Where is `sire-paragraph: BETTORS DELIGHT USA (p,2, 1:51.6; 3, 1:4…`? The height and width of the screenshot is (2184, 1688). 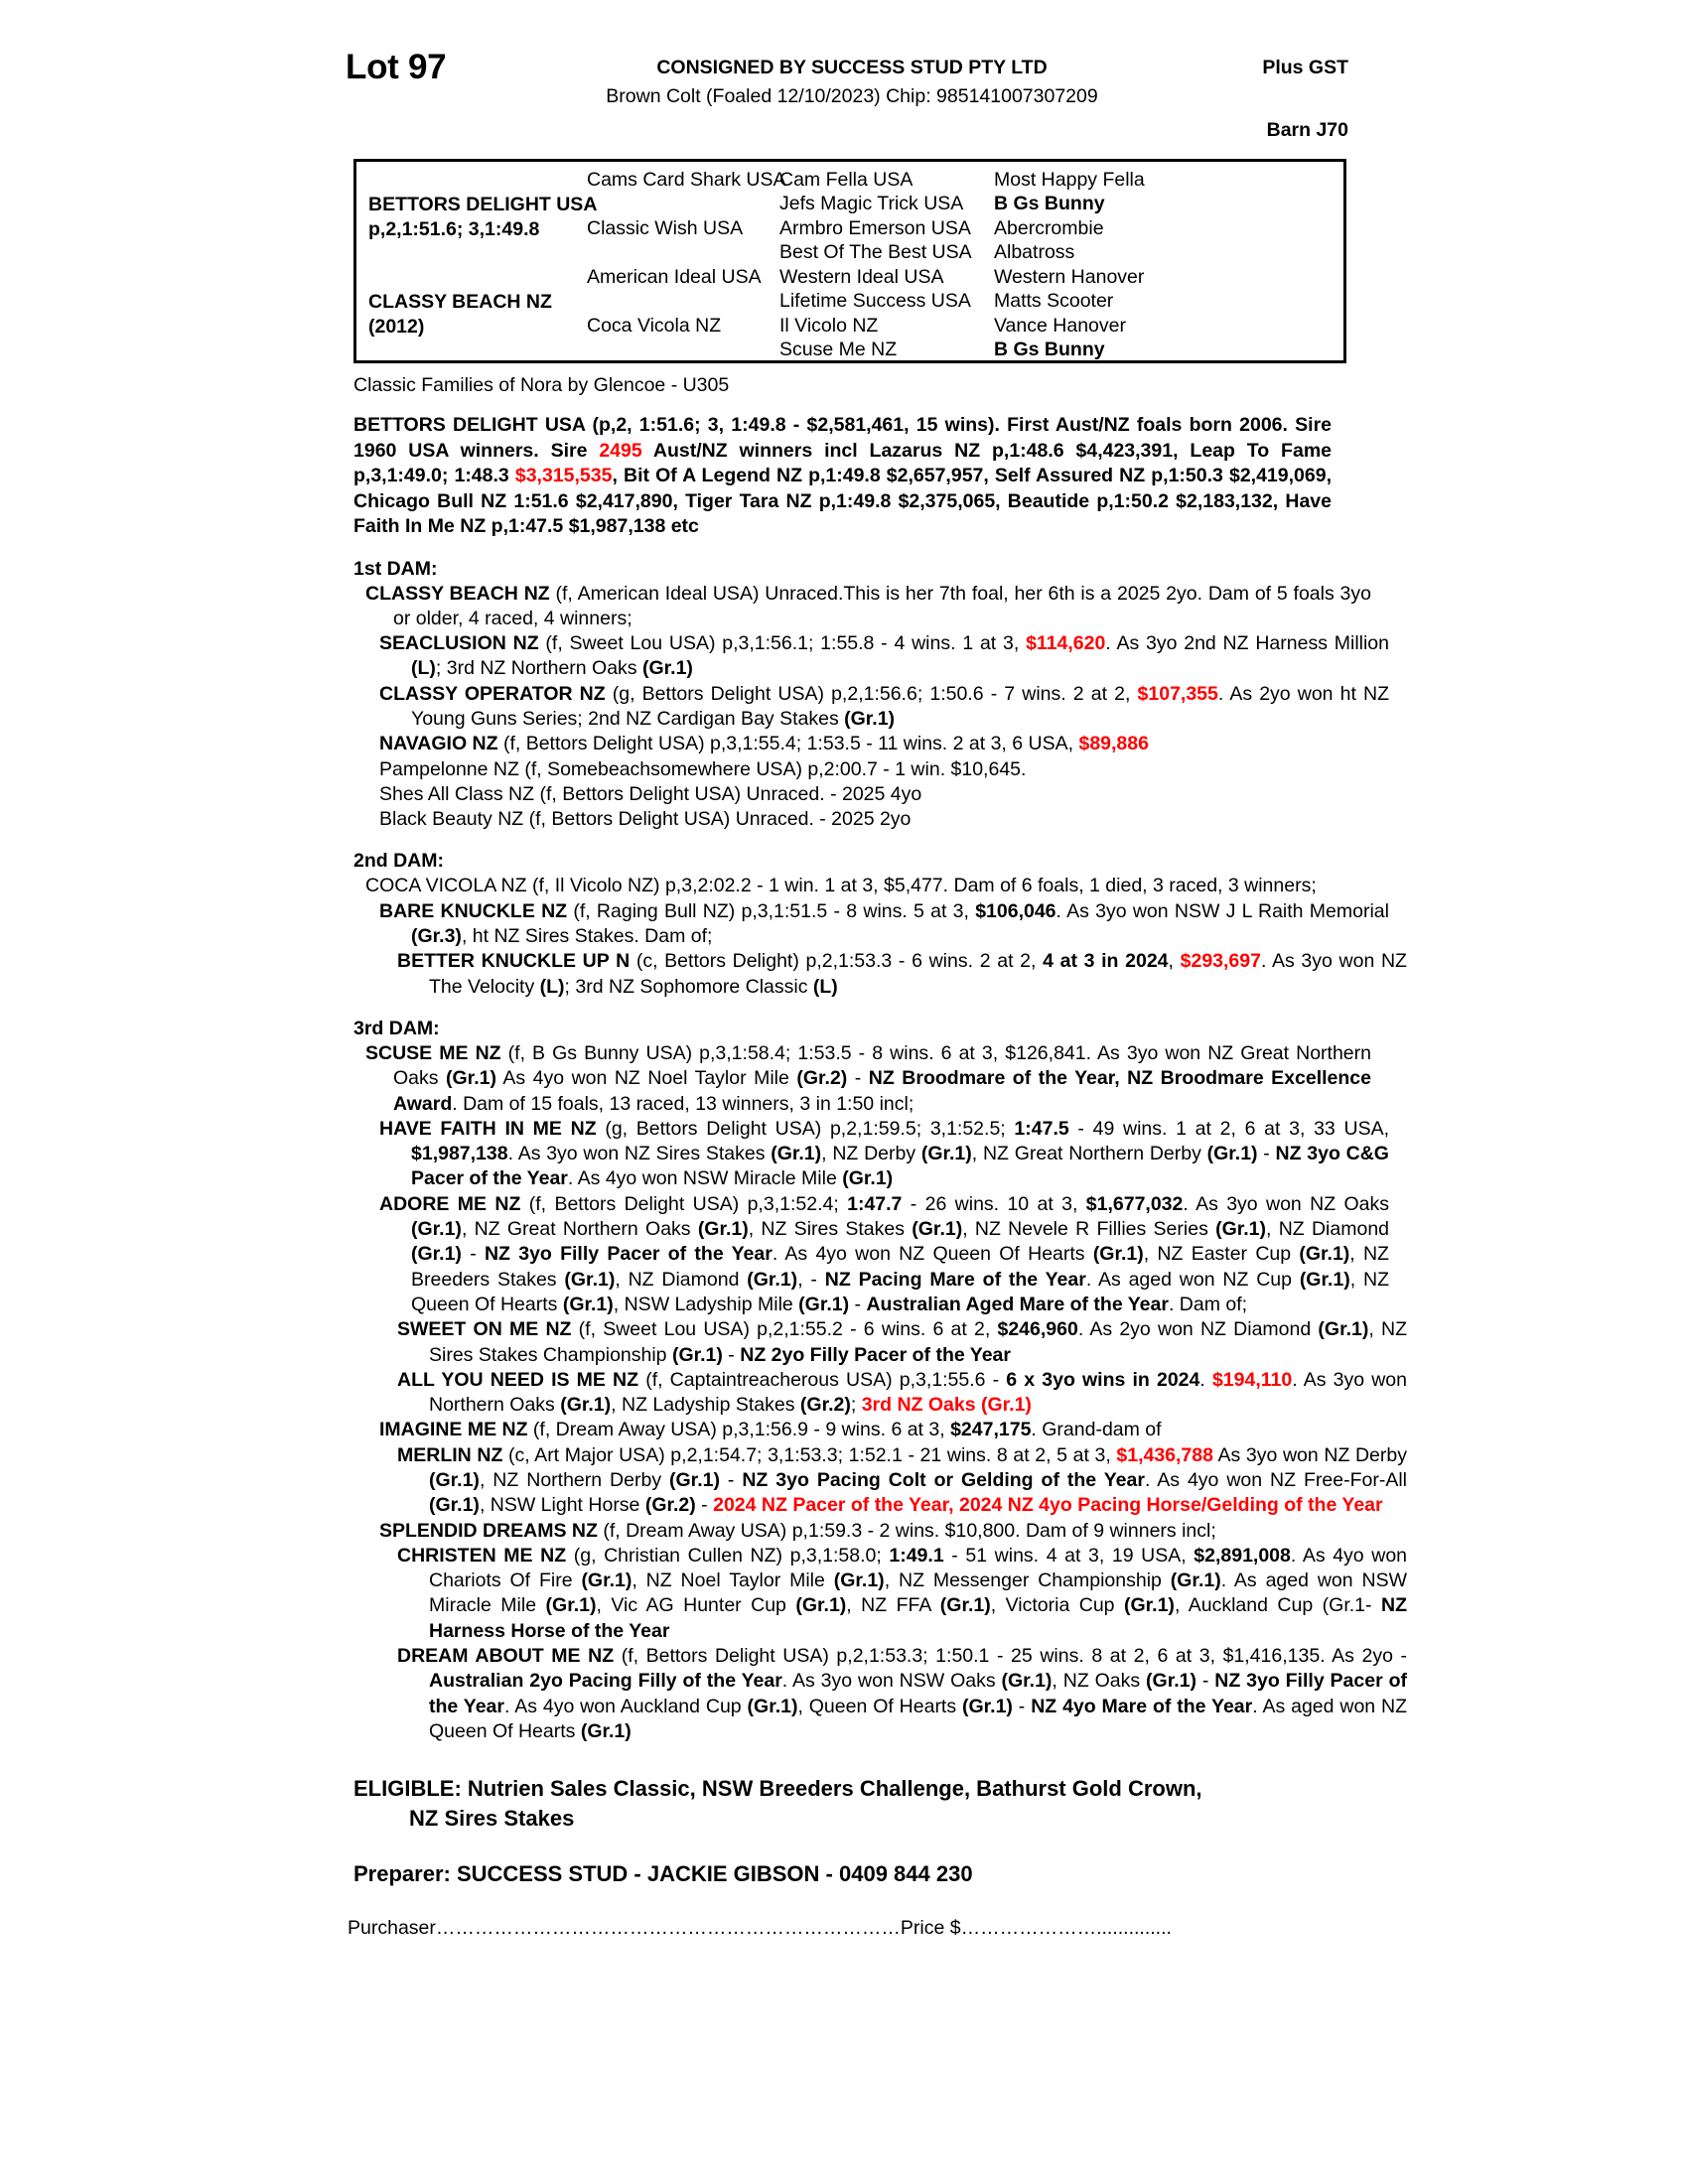
sire-paragraph: BETTORS DELIGHT USA (p,2, 1:51.6; 3, 1:4… is located at coordinates (842, 476).